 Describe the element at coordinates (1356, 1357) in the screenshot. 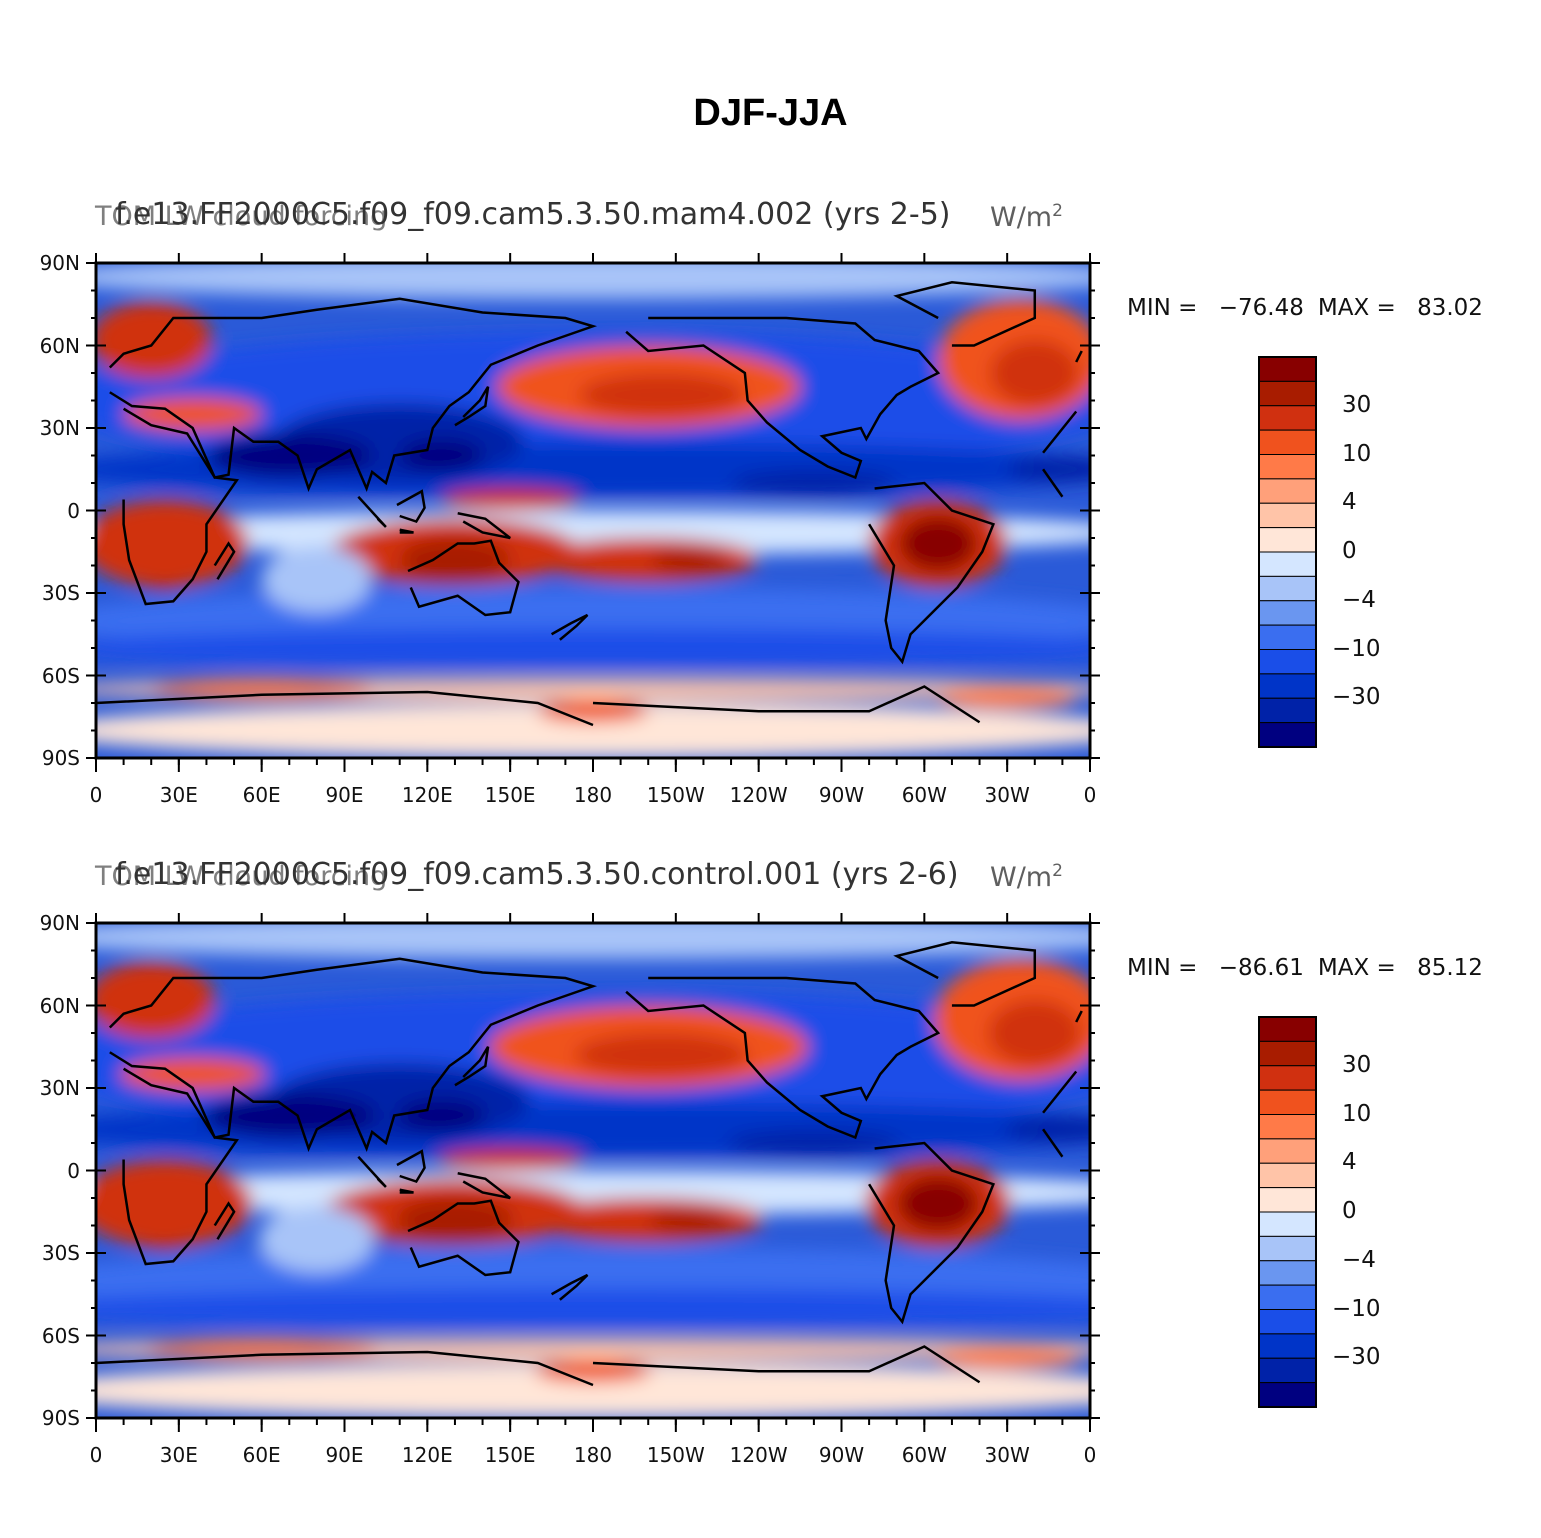

I see `colorbar-label: −30` at that location.